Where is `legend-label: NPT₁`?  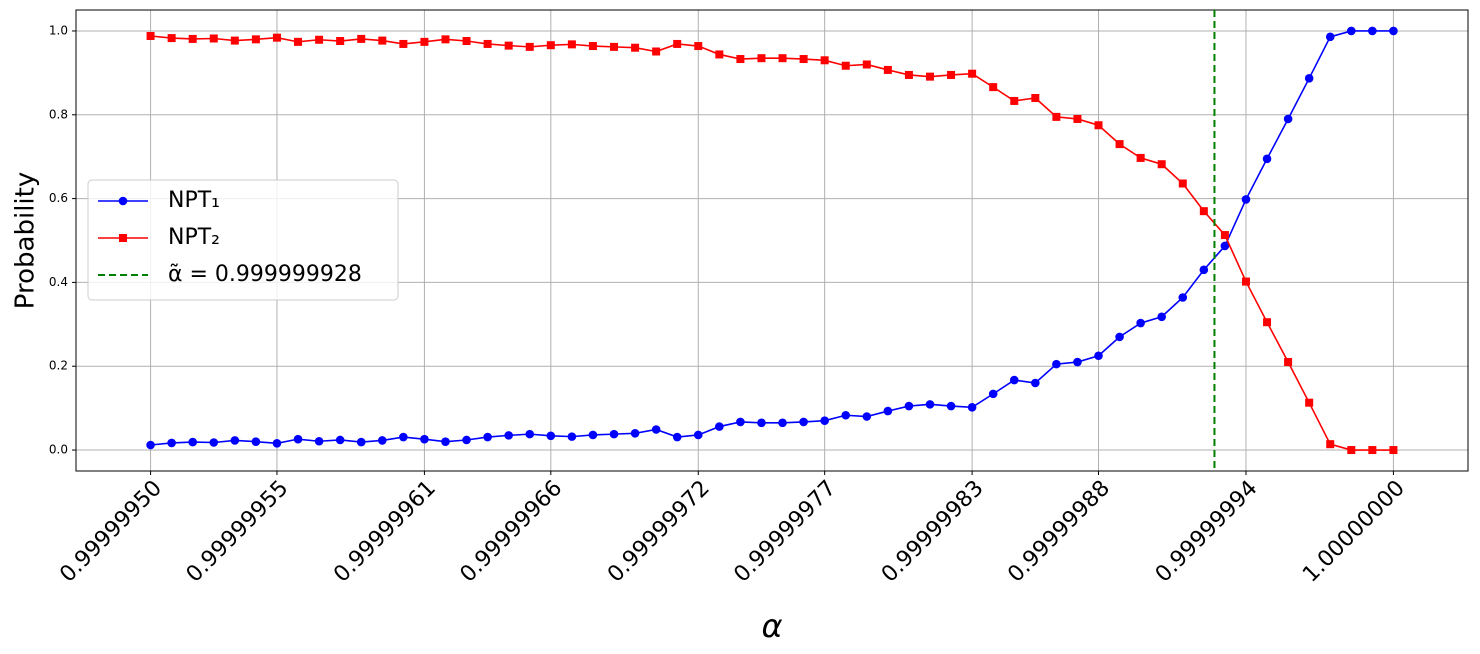 legend-label: NPT₁ is located at coordinates (194, 200).